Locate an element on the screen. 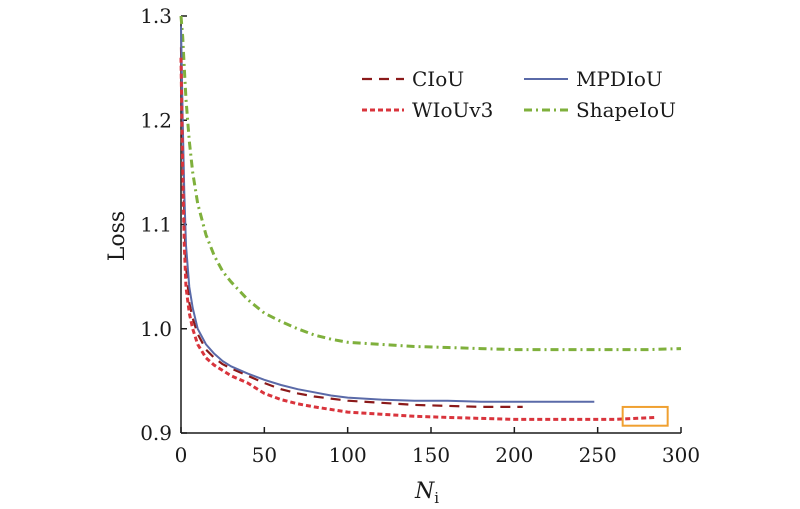 This screenshot has height=509, width=800. y-tick-label: 1.0 is located at coordinates (156, 329).